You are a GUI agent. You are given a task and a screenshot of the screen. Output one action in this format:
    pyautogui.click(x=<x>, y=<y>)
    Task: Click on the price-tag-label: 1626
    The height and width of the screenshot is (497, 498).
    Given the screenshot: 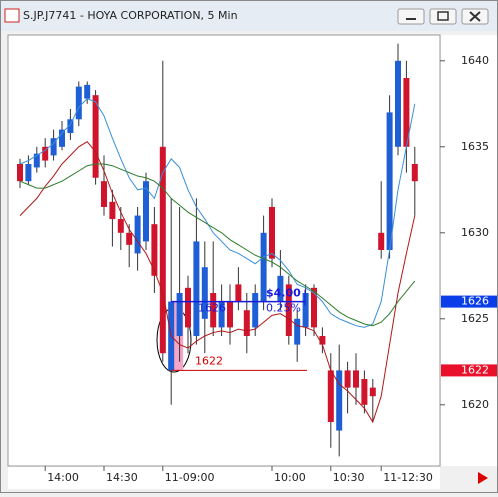 What is the action you would take?
    pyautogui.click(x=475, y=301)
    